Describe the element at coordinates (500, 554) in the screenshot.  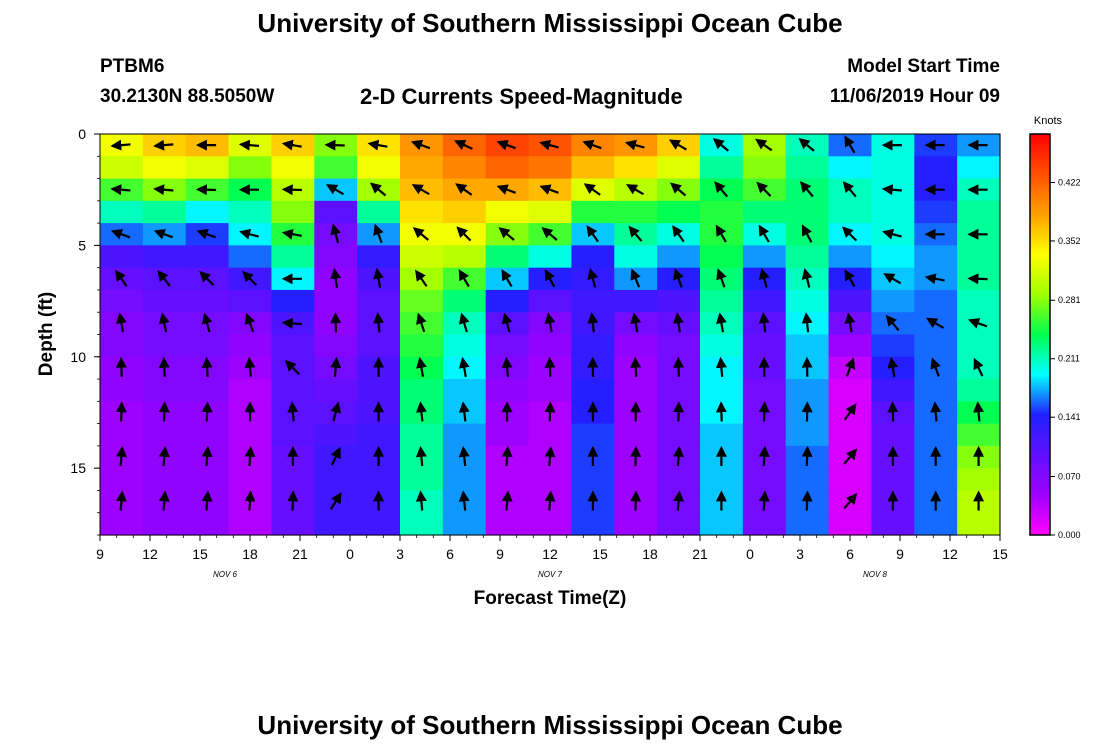
I see `x-tick-label: 9` at that location.